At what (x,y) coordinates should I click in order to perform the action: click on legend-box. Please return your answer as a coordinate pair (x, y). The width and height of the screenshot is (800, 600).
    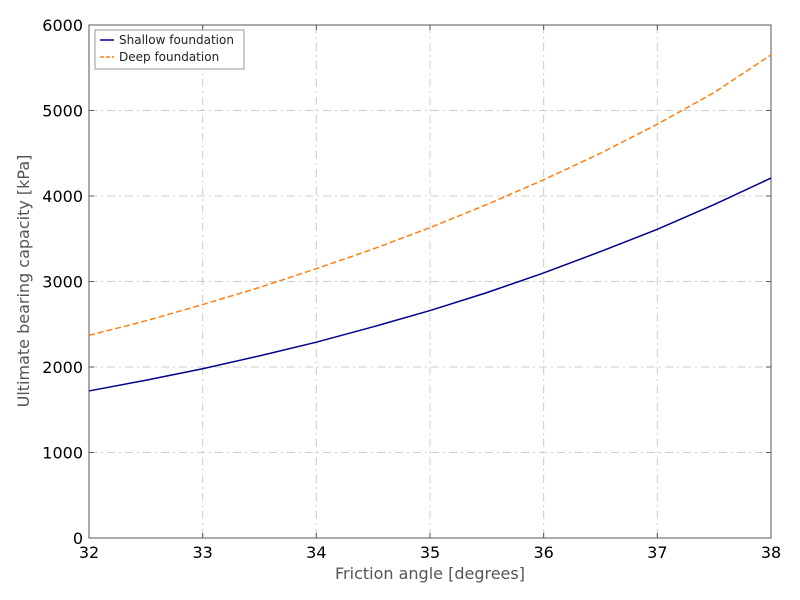
    Looking at the image, I should click on (169, 49).